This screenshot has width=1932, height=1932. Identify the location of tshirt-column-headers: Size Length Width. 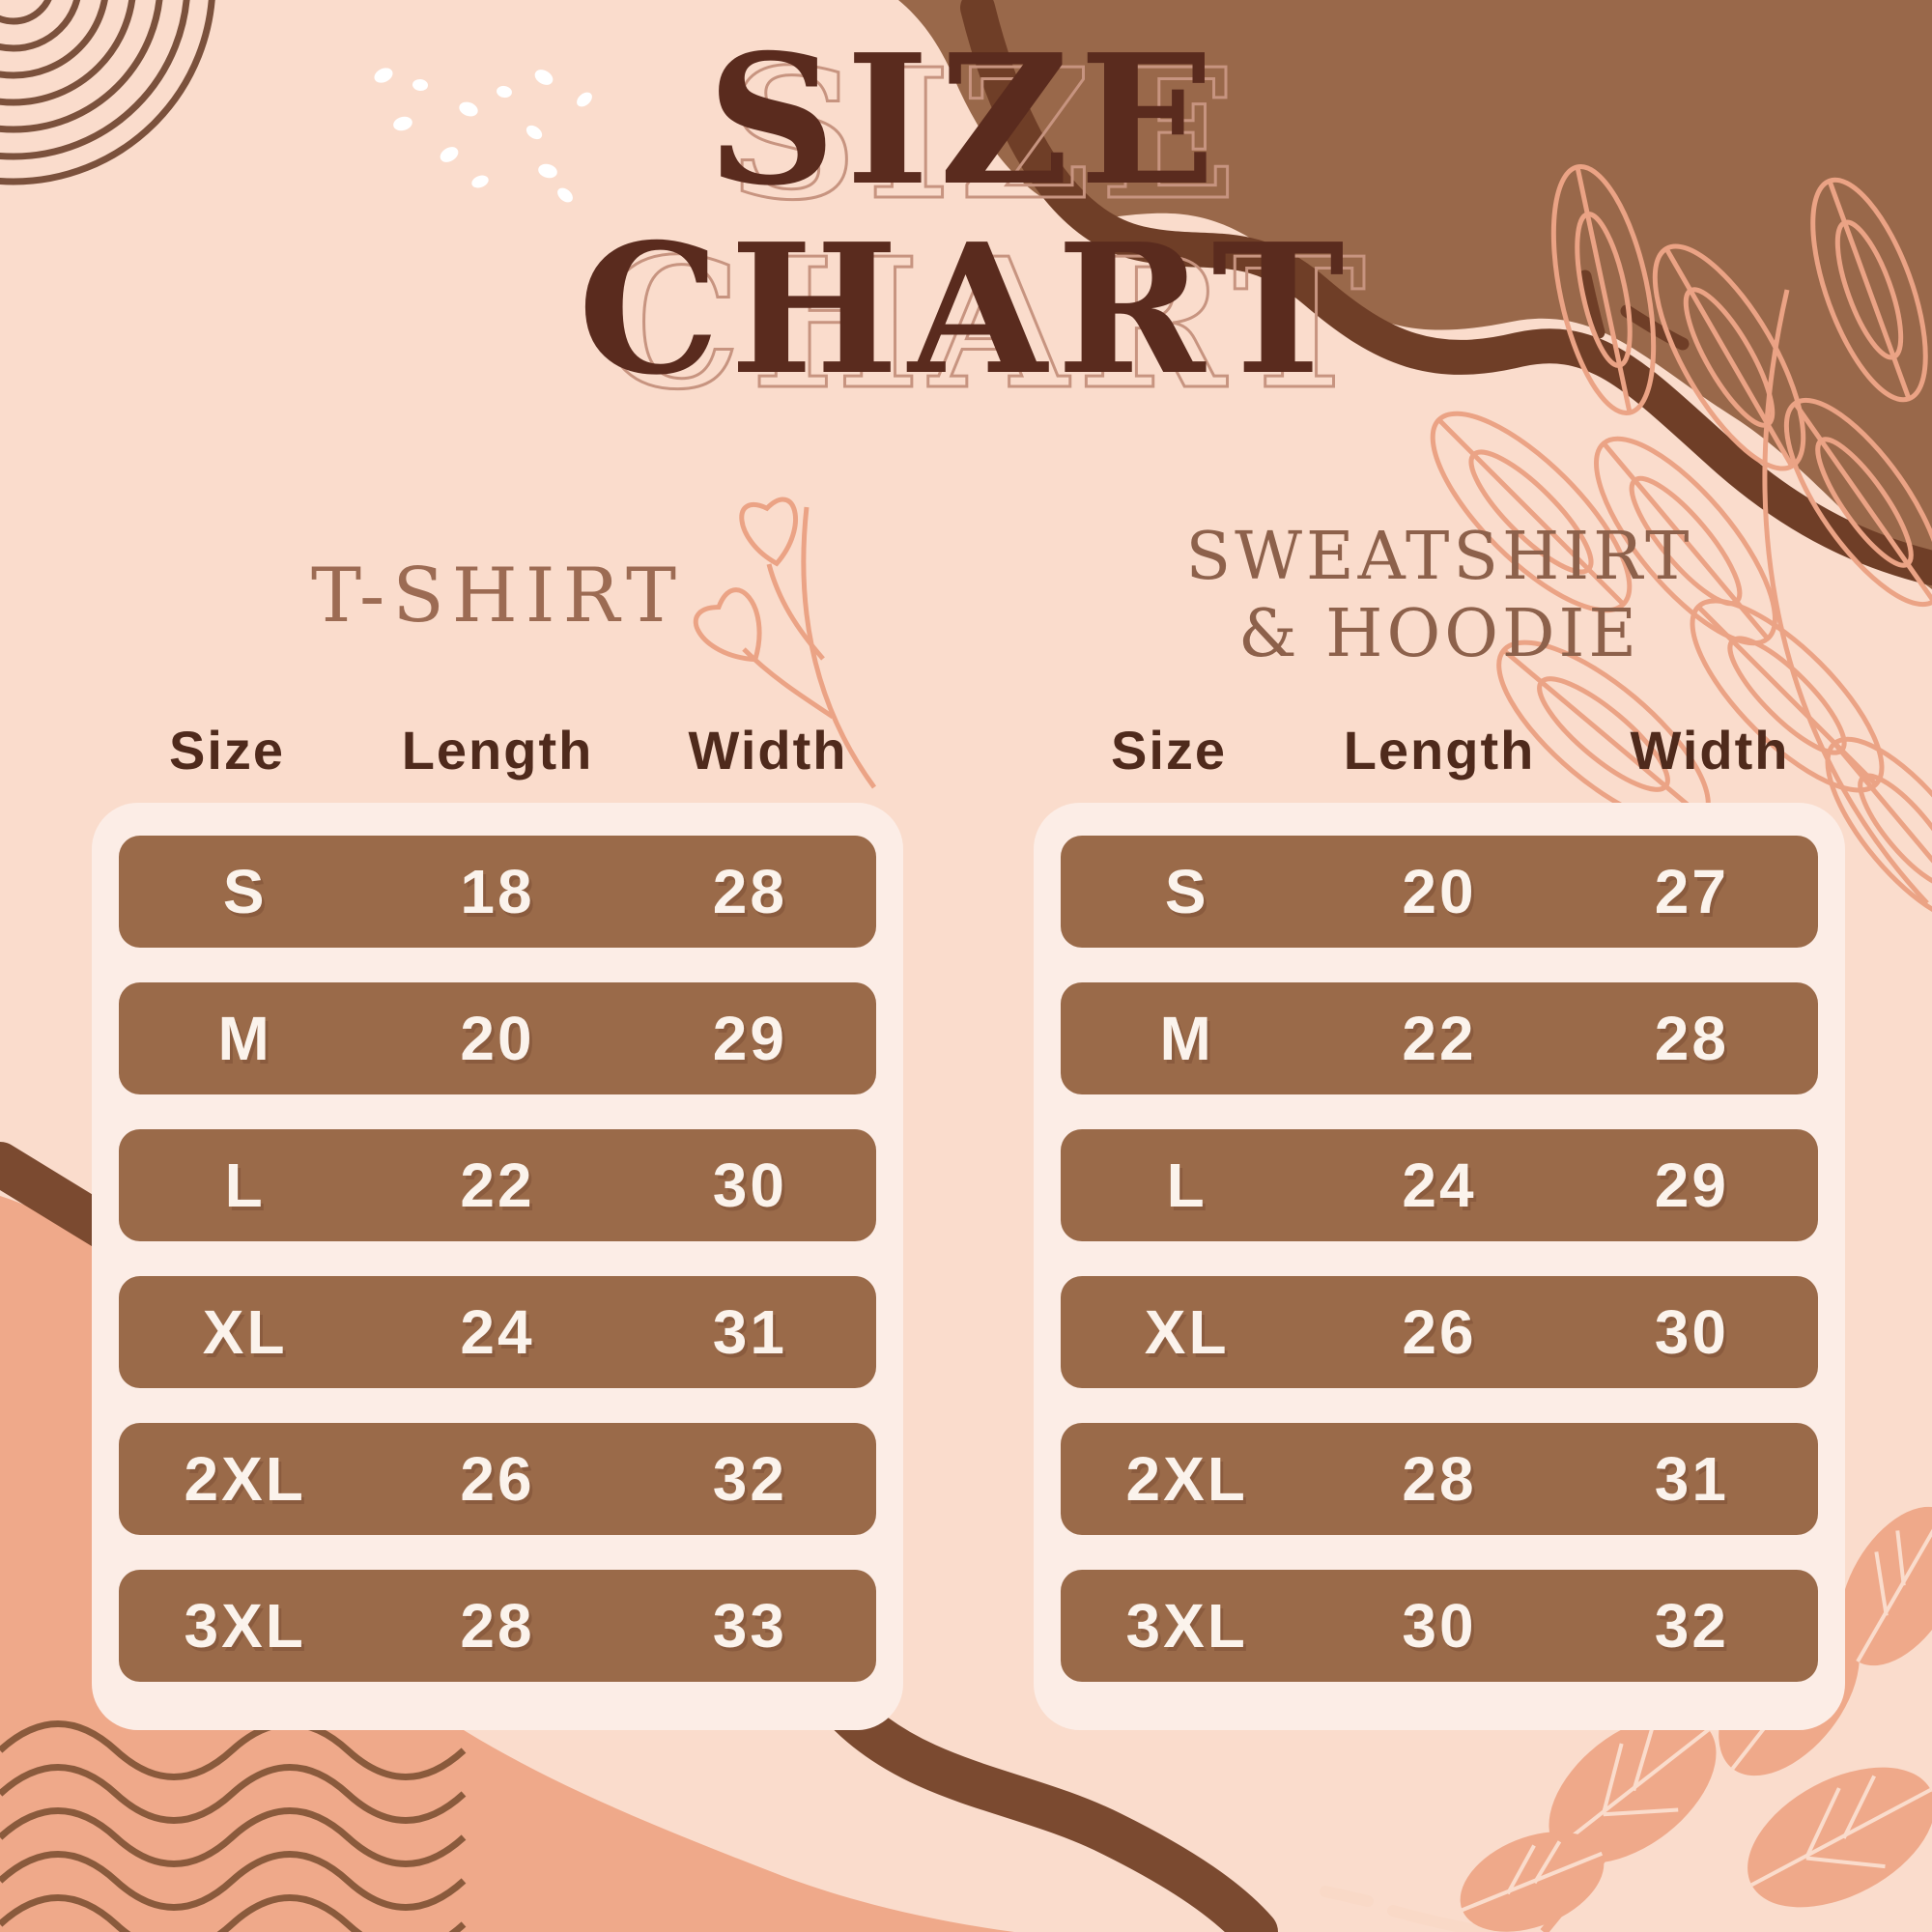
(497, 750).